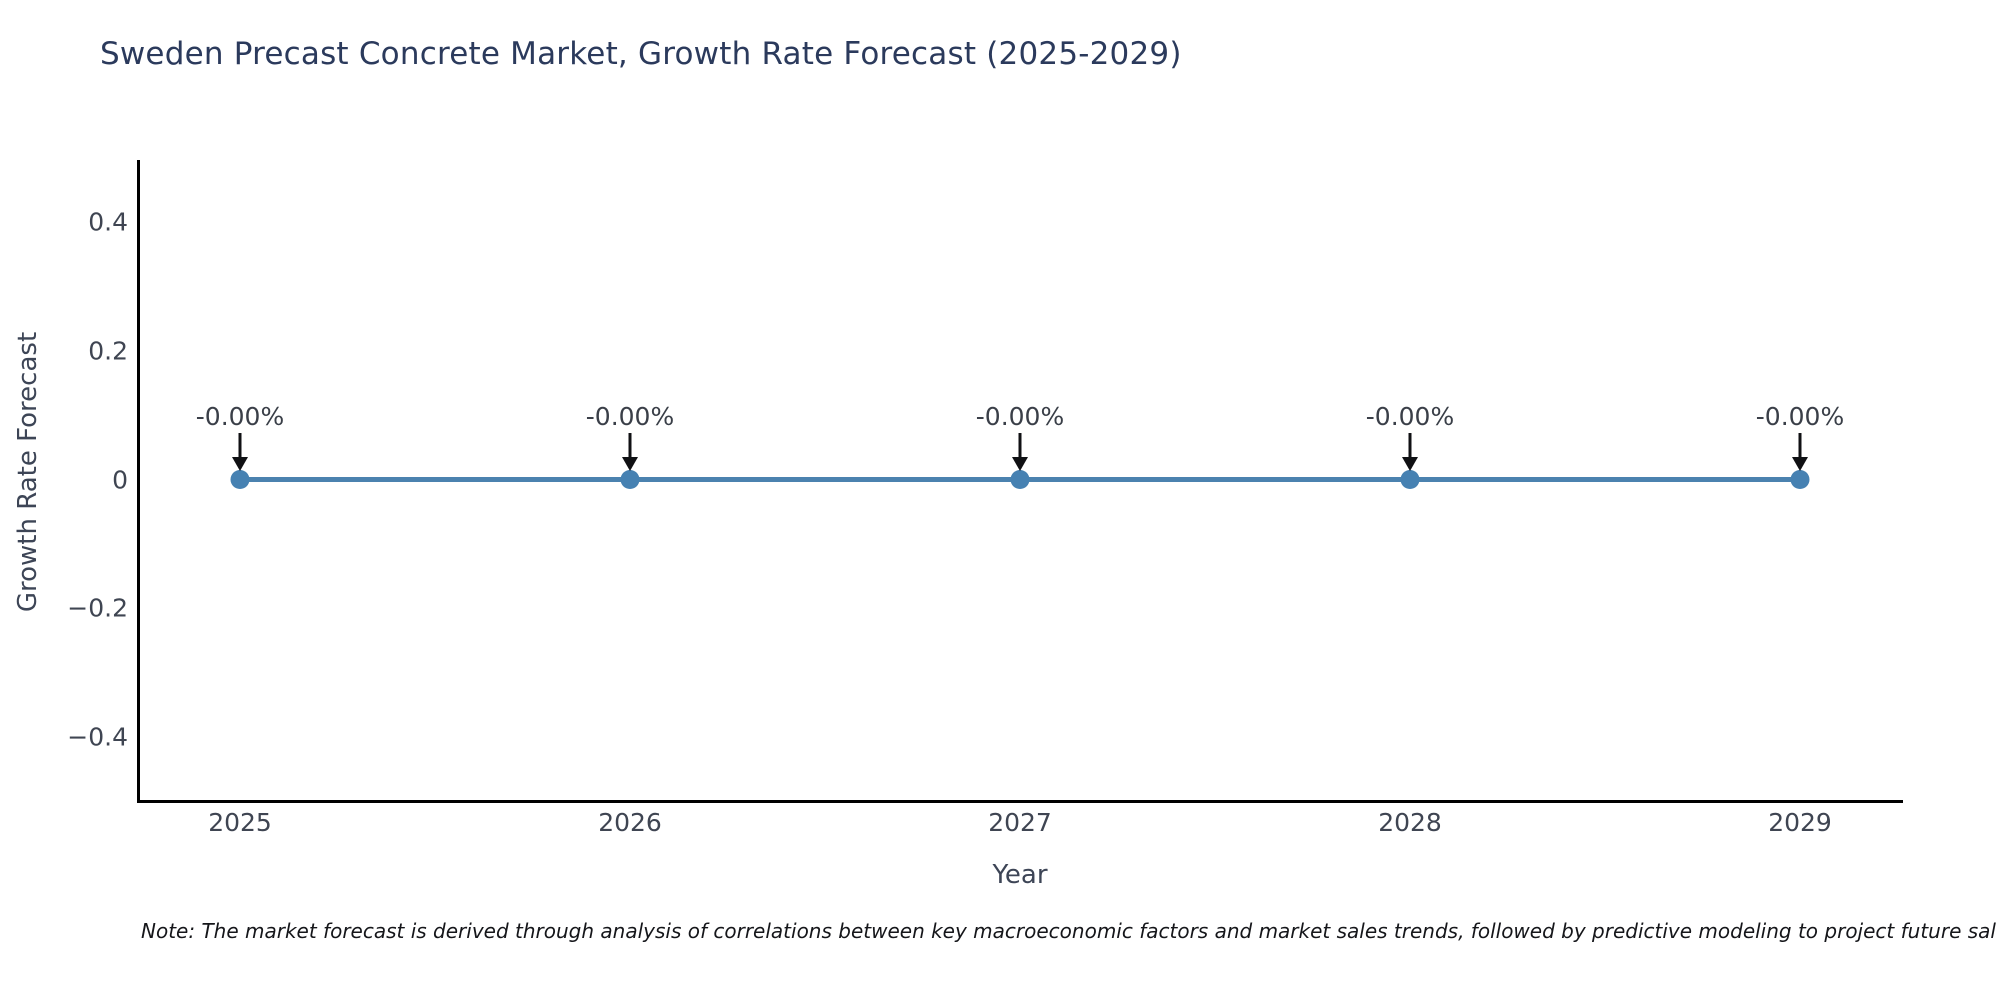  I want to click on annotation-arrowhead-2025, so click(240, 464).